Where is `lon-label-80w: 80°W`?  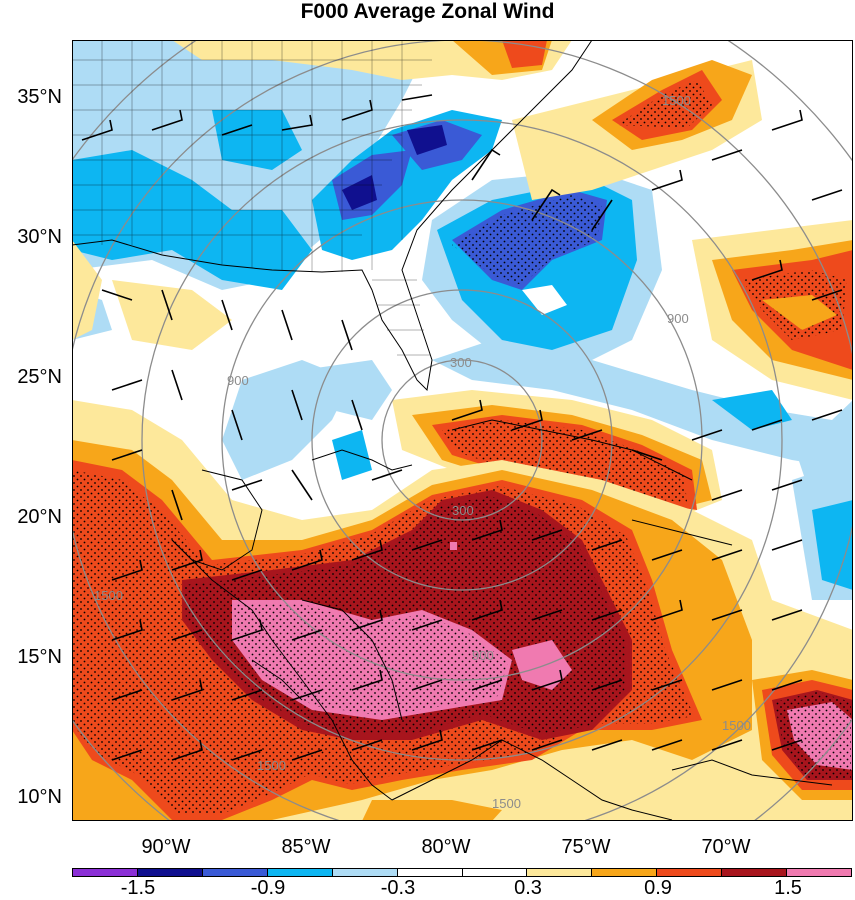 lon-label-80w: 80°W is located at coordinates (446, 847).